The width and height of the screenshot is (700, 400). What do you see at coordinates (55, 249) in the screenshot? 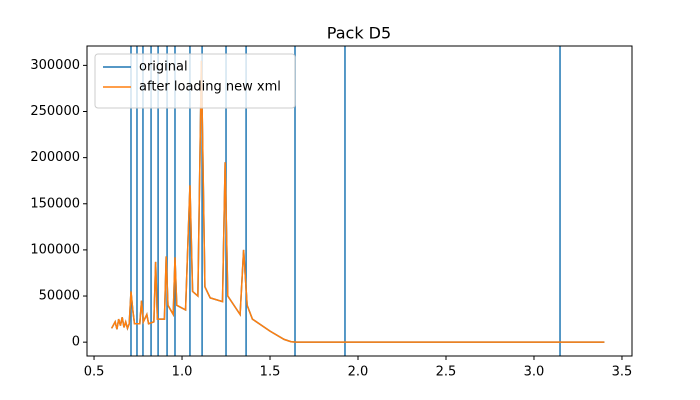
I see `y-tick-label: 100000` at bounding box center [55, 249].